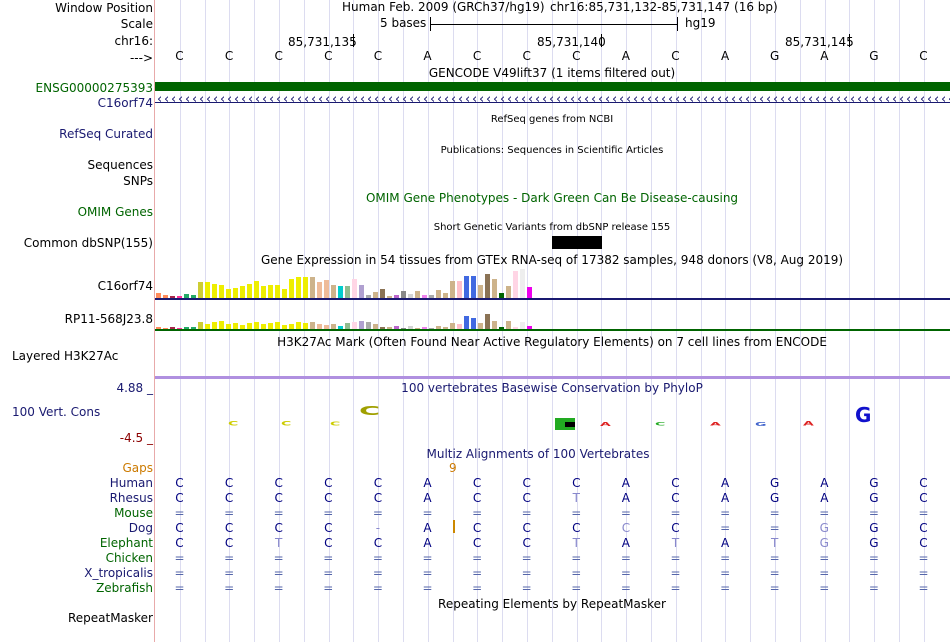  What do you see at coordinates (56, 412) in the screenshot?
I see `phylop-label: 100 Vert. Cons` at bounding box center [56, 412].